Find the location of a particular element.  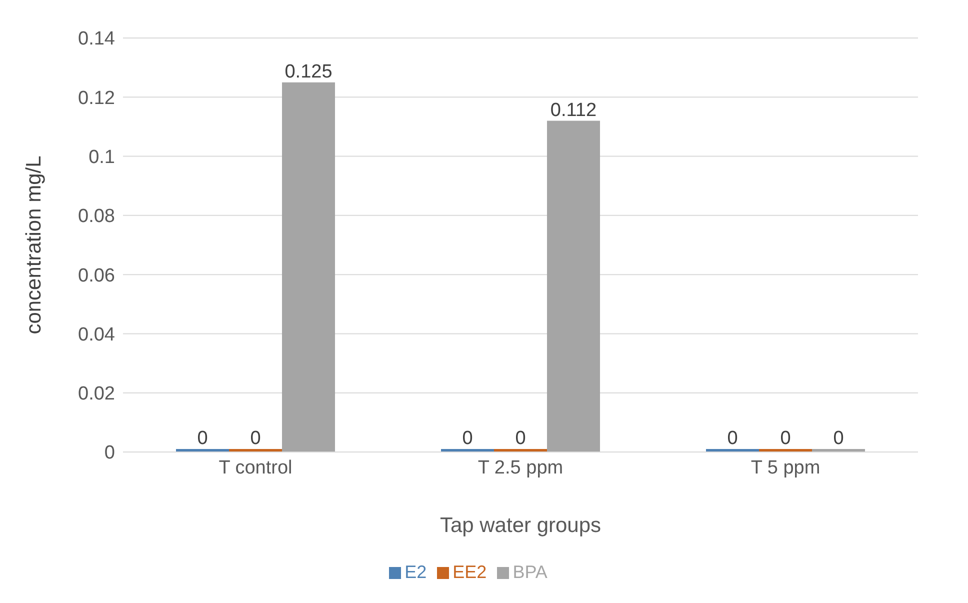

data-label: 0.125 is located at coordinates (308, 71).